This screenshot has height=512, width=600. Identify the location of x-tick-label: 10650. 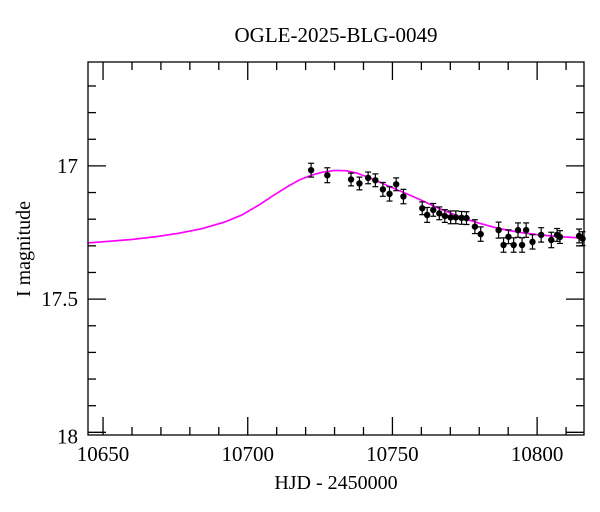
(103, 454).